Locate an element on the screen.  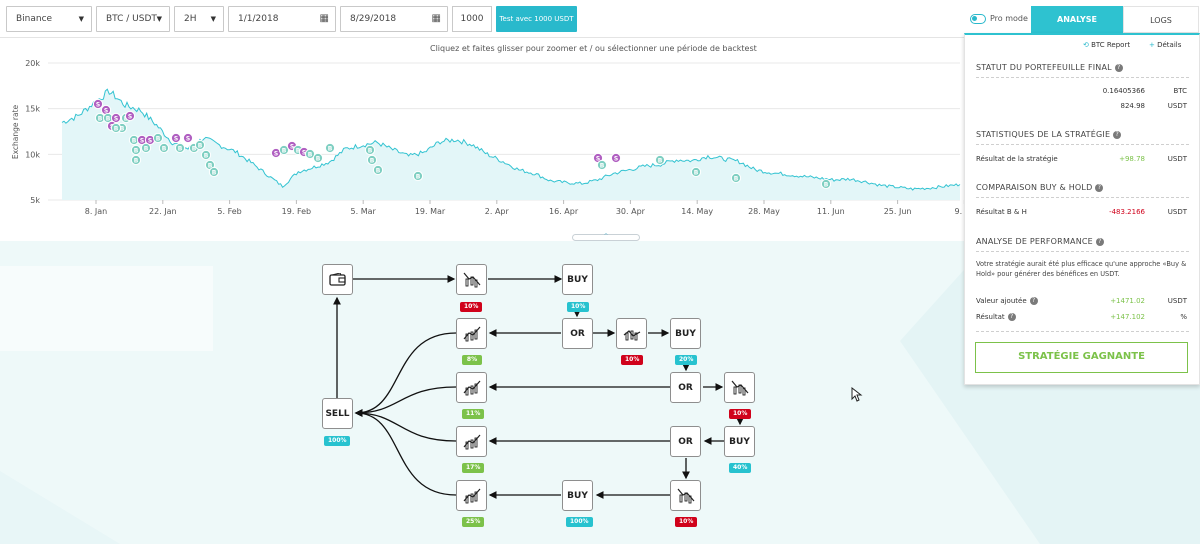
x-tick-label: 8. Jan is located at coordinates (96, 211).